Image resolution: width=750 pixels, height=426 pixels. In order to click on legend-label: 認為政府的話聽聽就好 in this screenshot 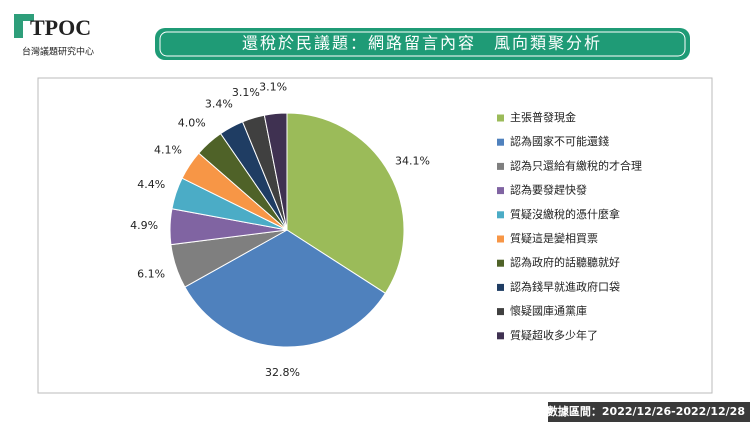, I will do `click(565, 262)`.